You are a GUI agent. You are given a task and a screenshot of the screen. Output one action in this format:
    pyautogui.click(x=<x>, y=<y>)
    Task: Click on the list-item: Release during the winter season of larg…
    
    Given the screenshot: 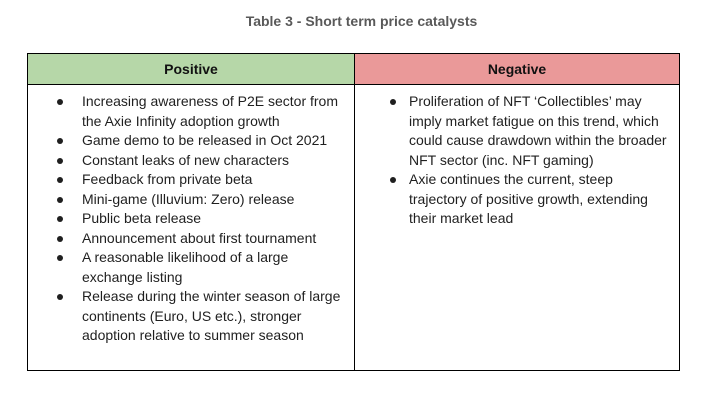 What is the action you would take?
    pyautogui.click(x=191, y=316)
    